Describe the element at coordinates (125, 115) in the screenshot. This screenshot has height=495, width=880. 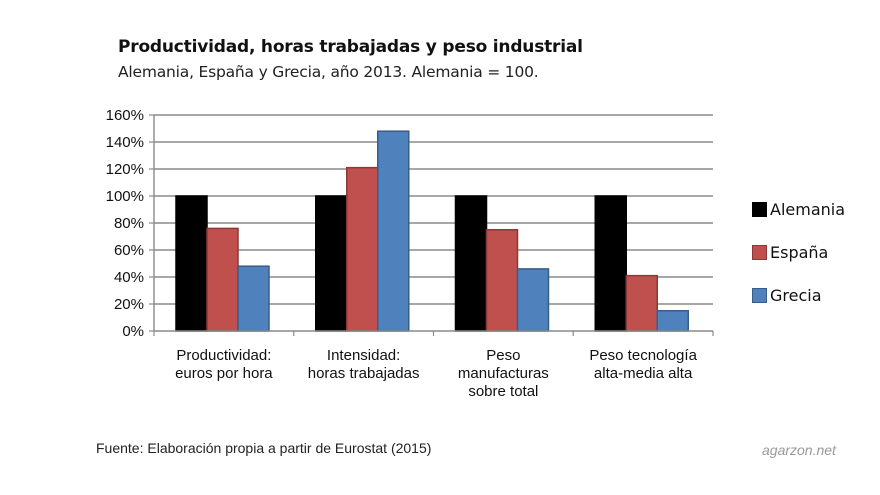
I see `y-tick-label: 160%` at that location.